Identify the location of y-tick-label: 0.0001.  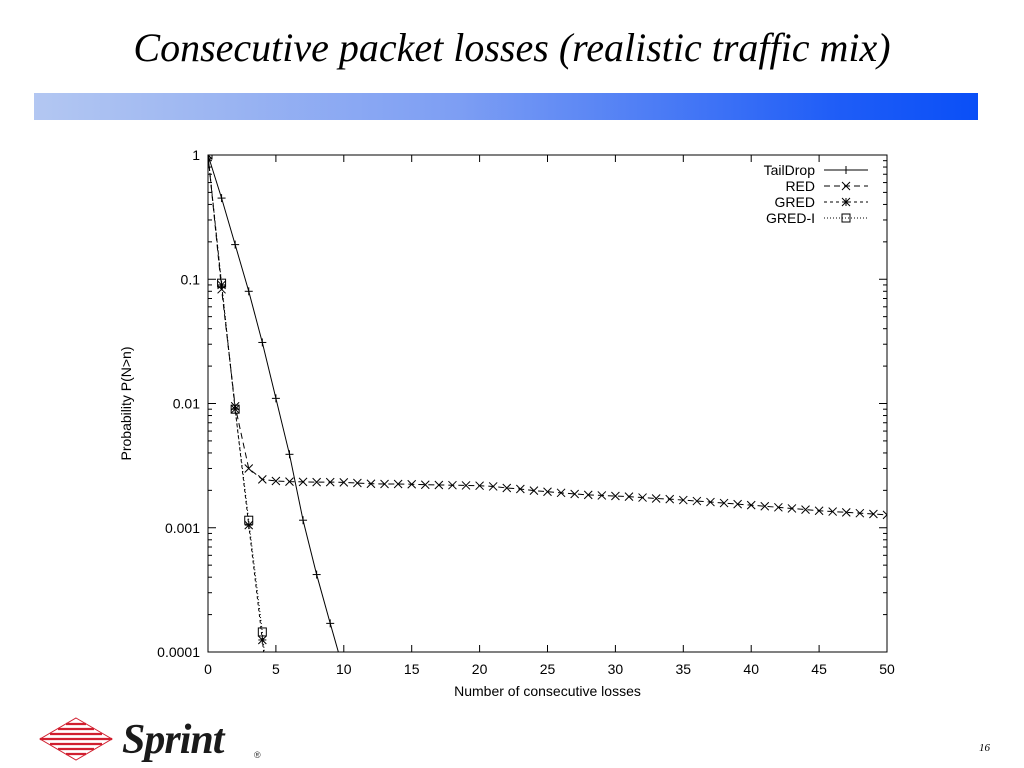
(178, 652).